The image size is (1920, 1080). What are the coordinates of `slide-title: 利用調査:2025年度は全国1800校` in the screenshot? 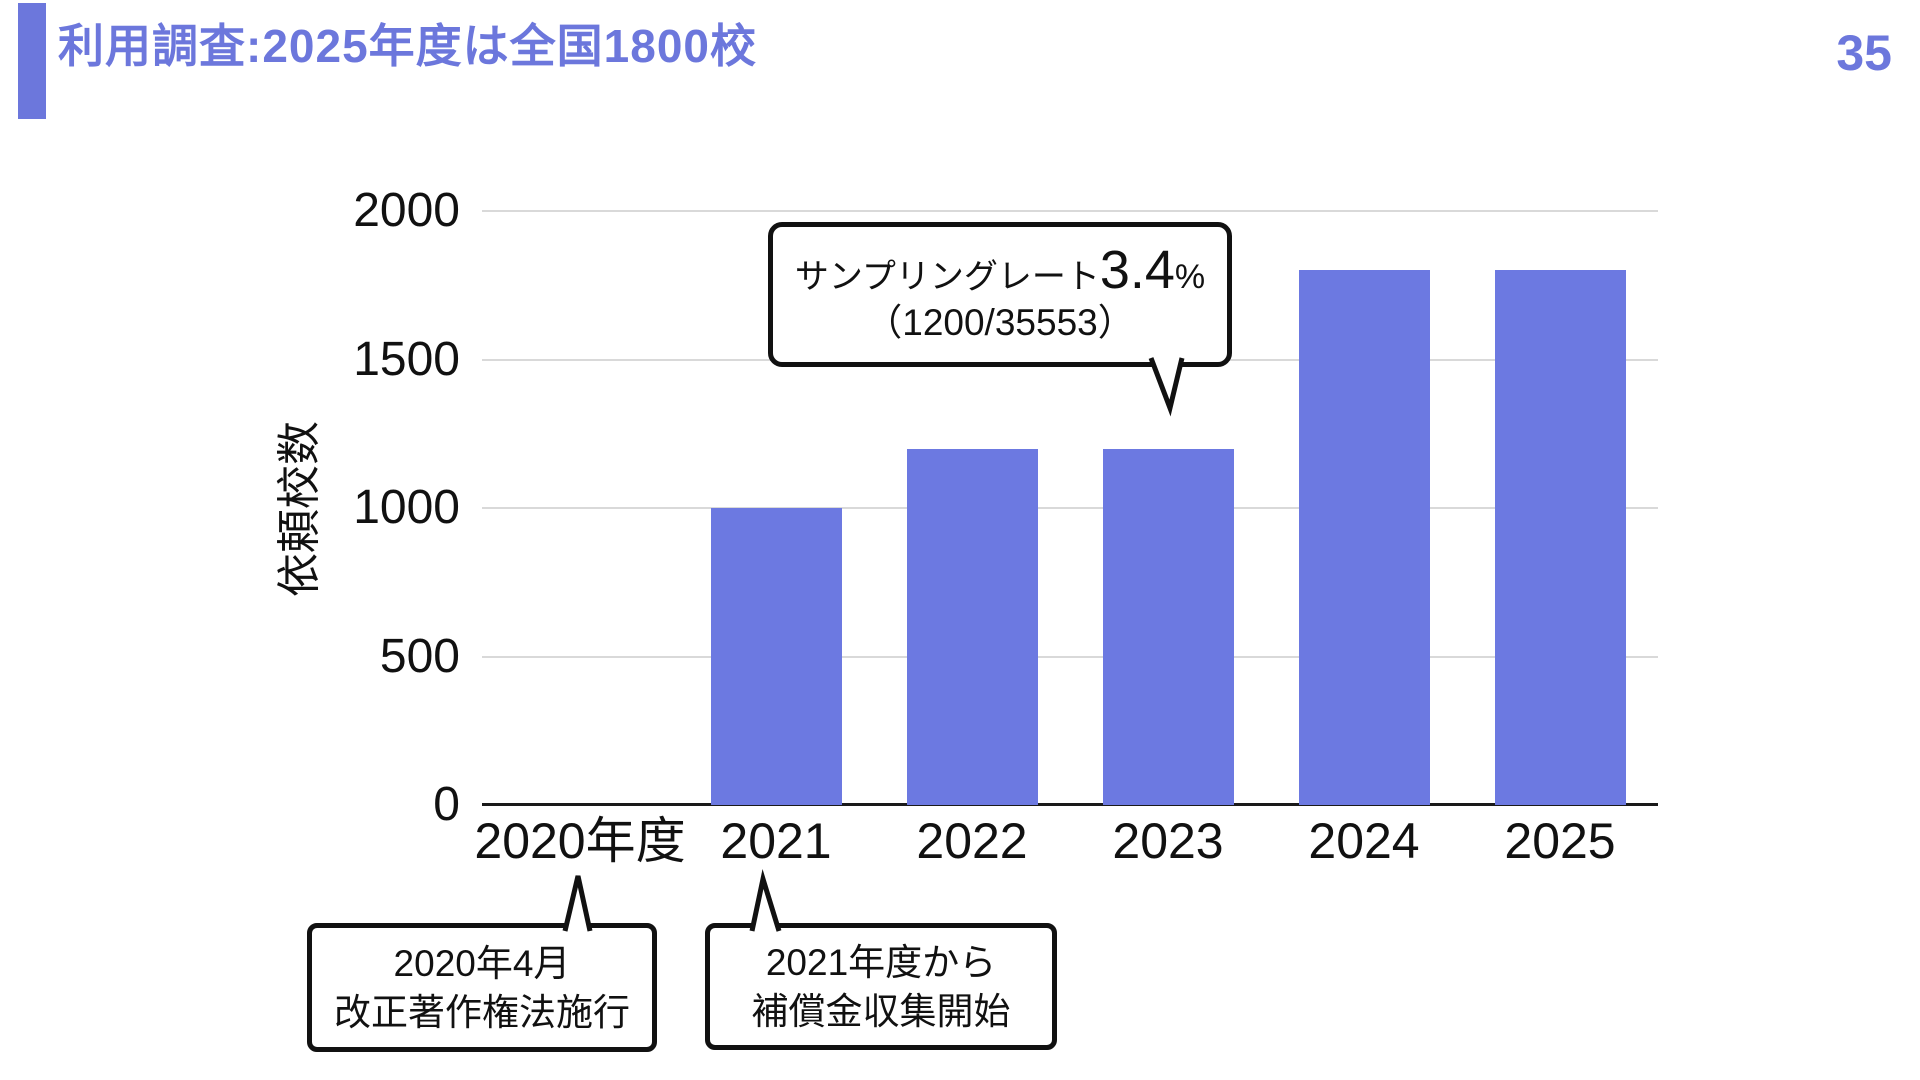 It's located at (407, 46).